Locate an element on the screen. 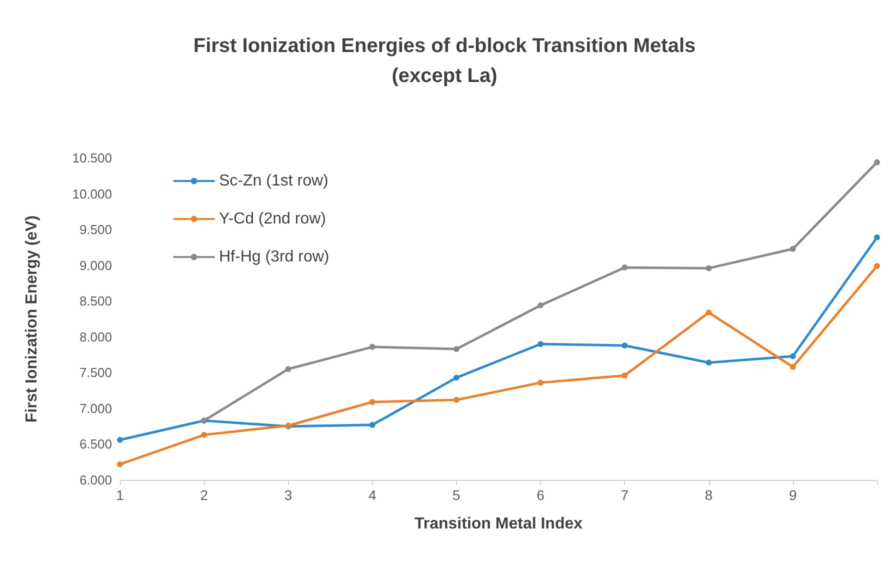 This screenshot has height=568, width=889. y-axis-title: First Ionization Energy (eV) is located at coordinates (32, 319).